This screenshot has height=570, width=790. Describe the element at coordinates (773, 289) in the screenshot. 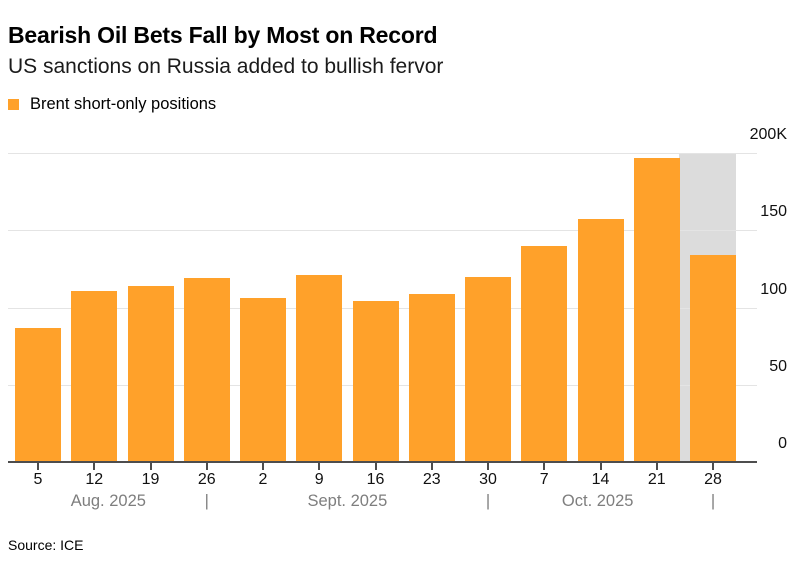

I see `y-tick-label: 100` at that location.